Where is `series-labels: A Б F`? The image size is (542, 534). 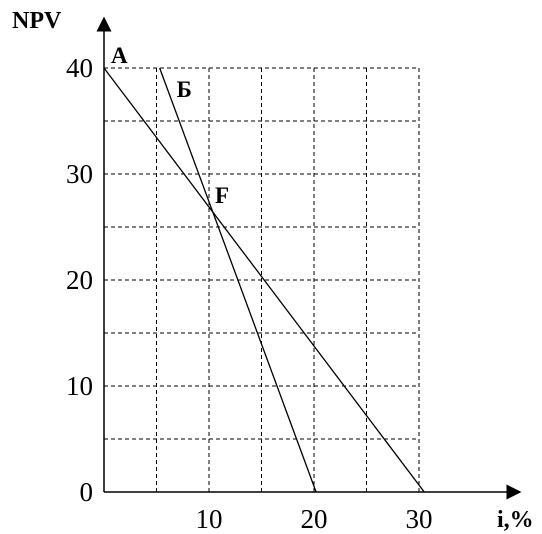 series-labels: A Б F is located at coordinates (170, 125).